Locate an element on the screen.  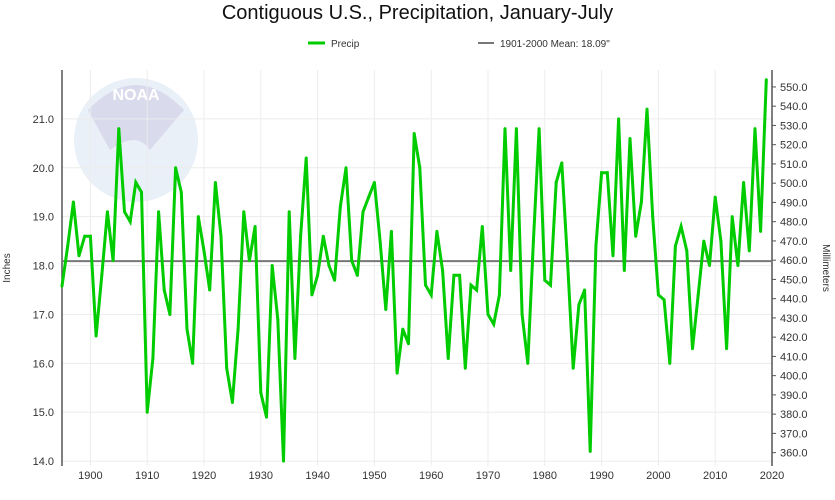
y-tick-label: 21.0 is located at coordinates (43, 120).